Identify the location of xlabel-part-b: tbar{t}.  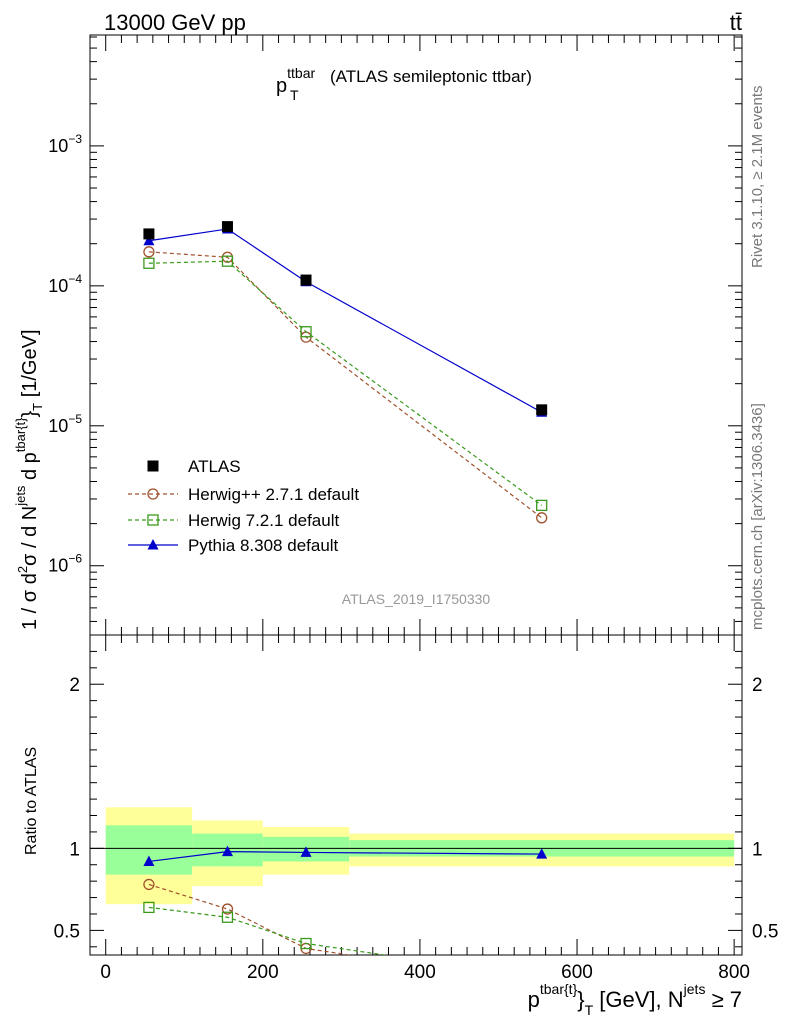
(559, 989).